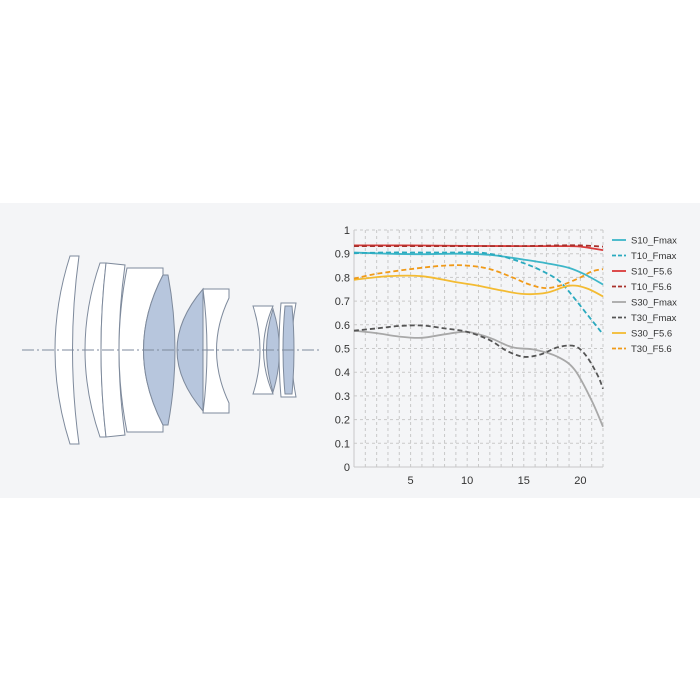 Image resolution: width=700 pixels, height=700 pixels. I want to click on y-tick-label: 0.7, so click(342, 302).